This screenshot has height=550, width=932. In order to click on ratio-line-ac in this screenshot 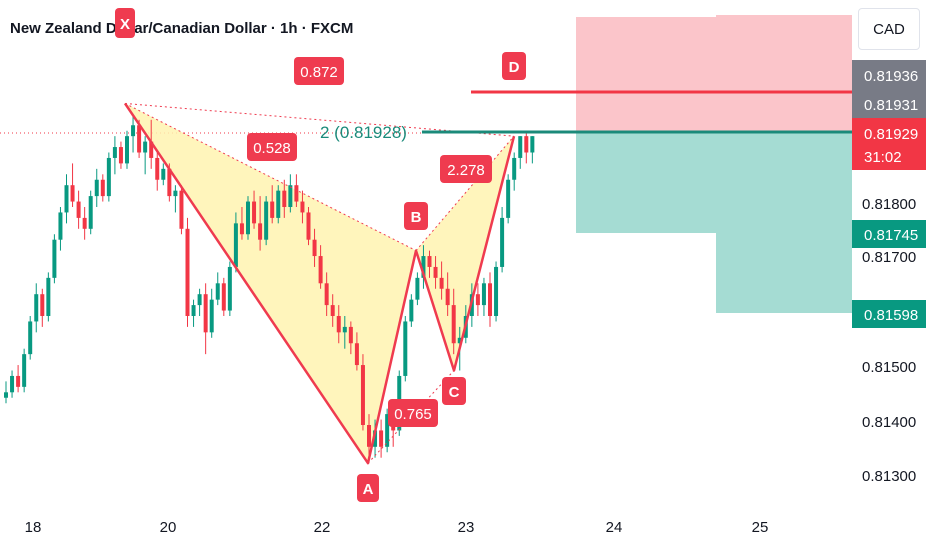, I will do `click(411, 417)`.